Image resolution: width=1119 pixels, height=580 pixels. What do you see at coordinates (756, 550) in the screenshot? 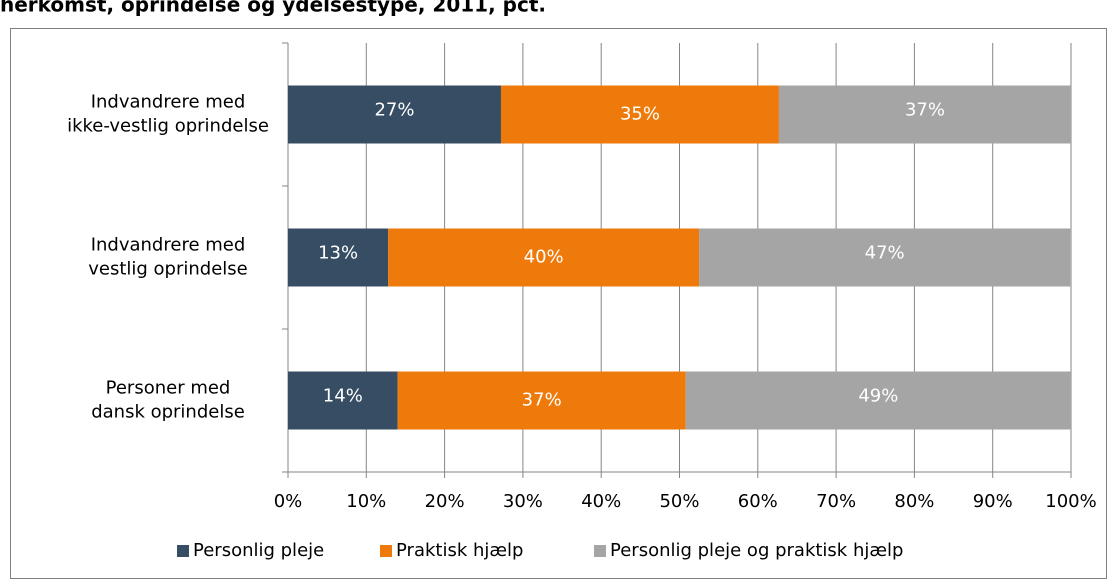
I see `legend-label: Personlig pleje og praktisk hjælp` at bounding box center [756, 550].